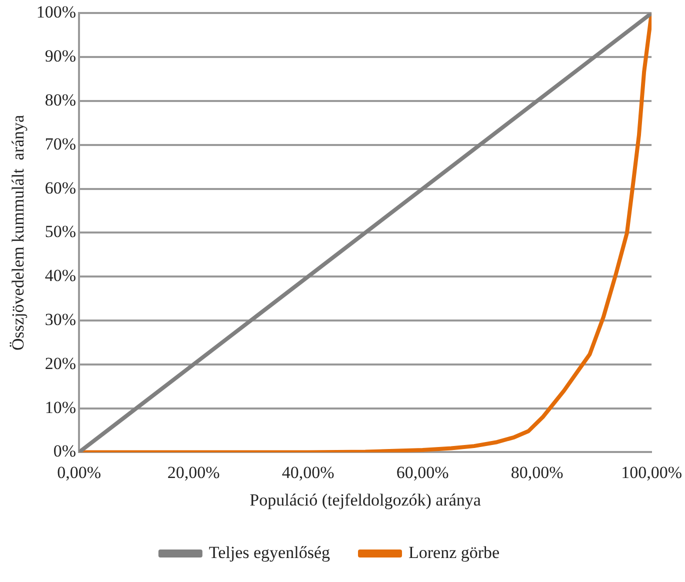  What do you see at coordinates (60, 276) in the screenshot?
I see `y-tick-label: 40%` at bounding box center [60, 276].